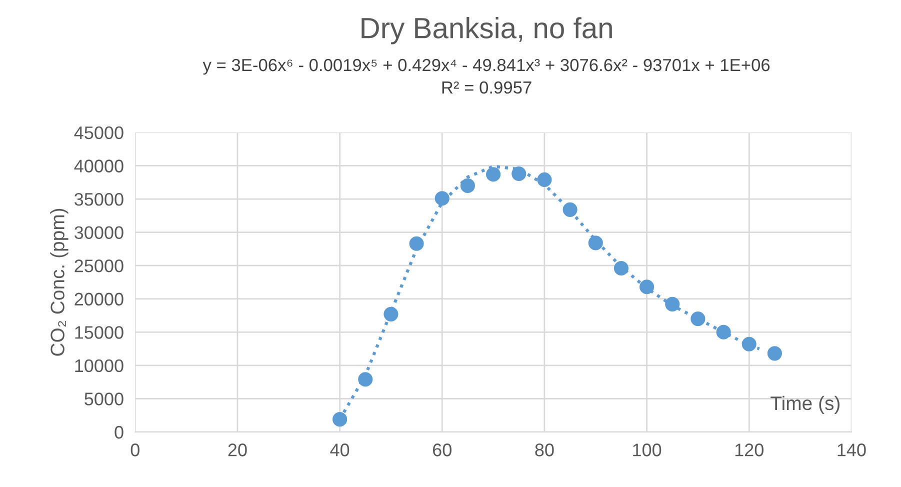  What do you see at coordinates (749, 450) in the screenshot?
I see `x-tick-label: 120` at bounding box center [749, 450].